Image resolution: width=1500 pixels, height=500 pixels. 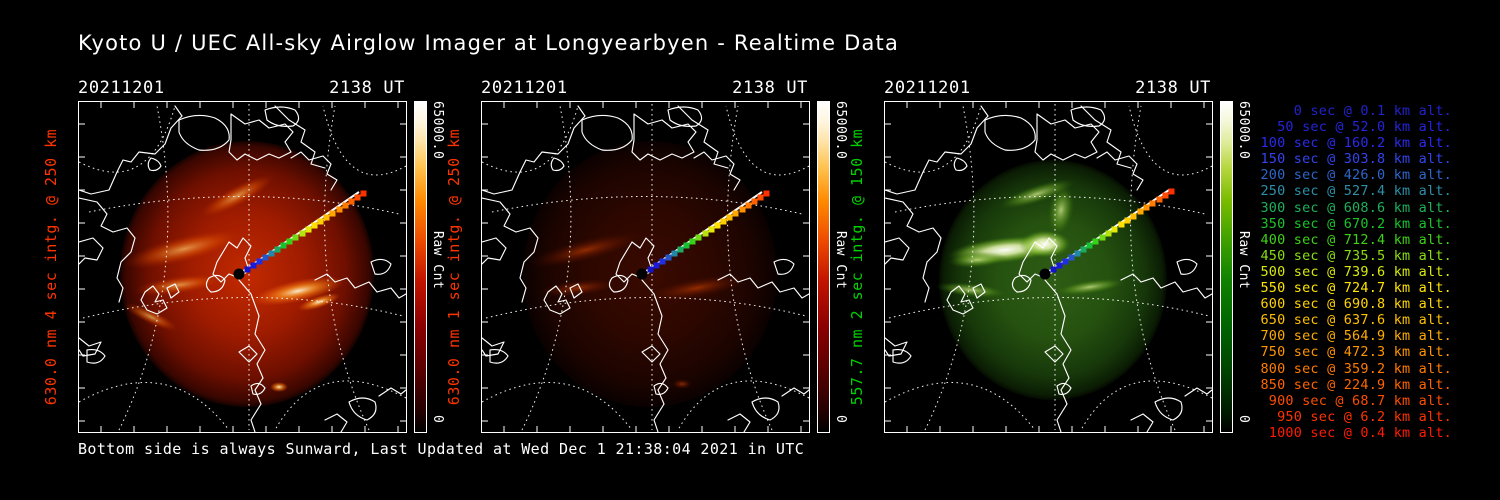 I want to click on trajectory-legend-row: 450 sec @ 735.5 km alt., so click(x=1356, y=255).